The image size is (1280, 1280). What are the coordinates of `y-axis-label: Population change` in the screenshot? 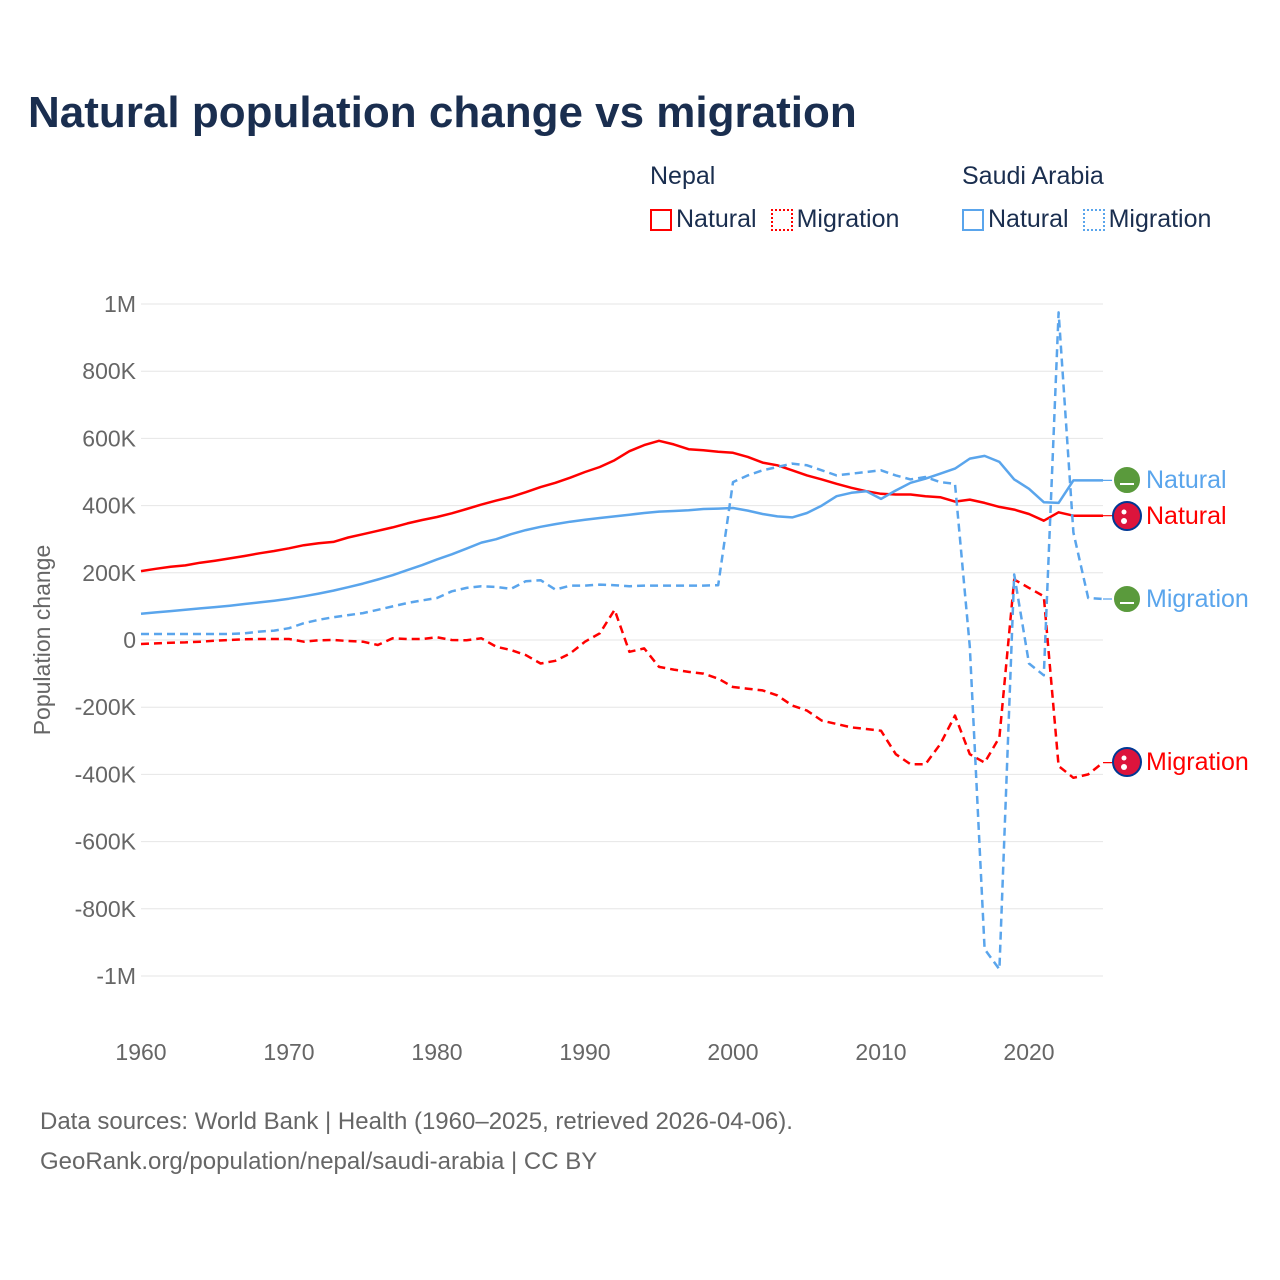 It's located at (42, 640).